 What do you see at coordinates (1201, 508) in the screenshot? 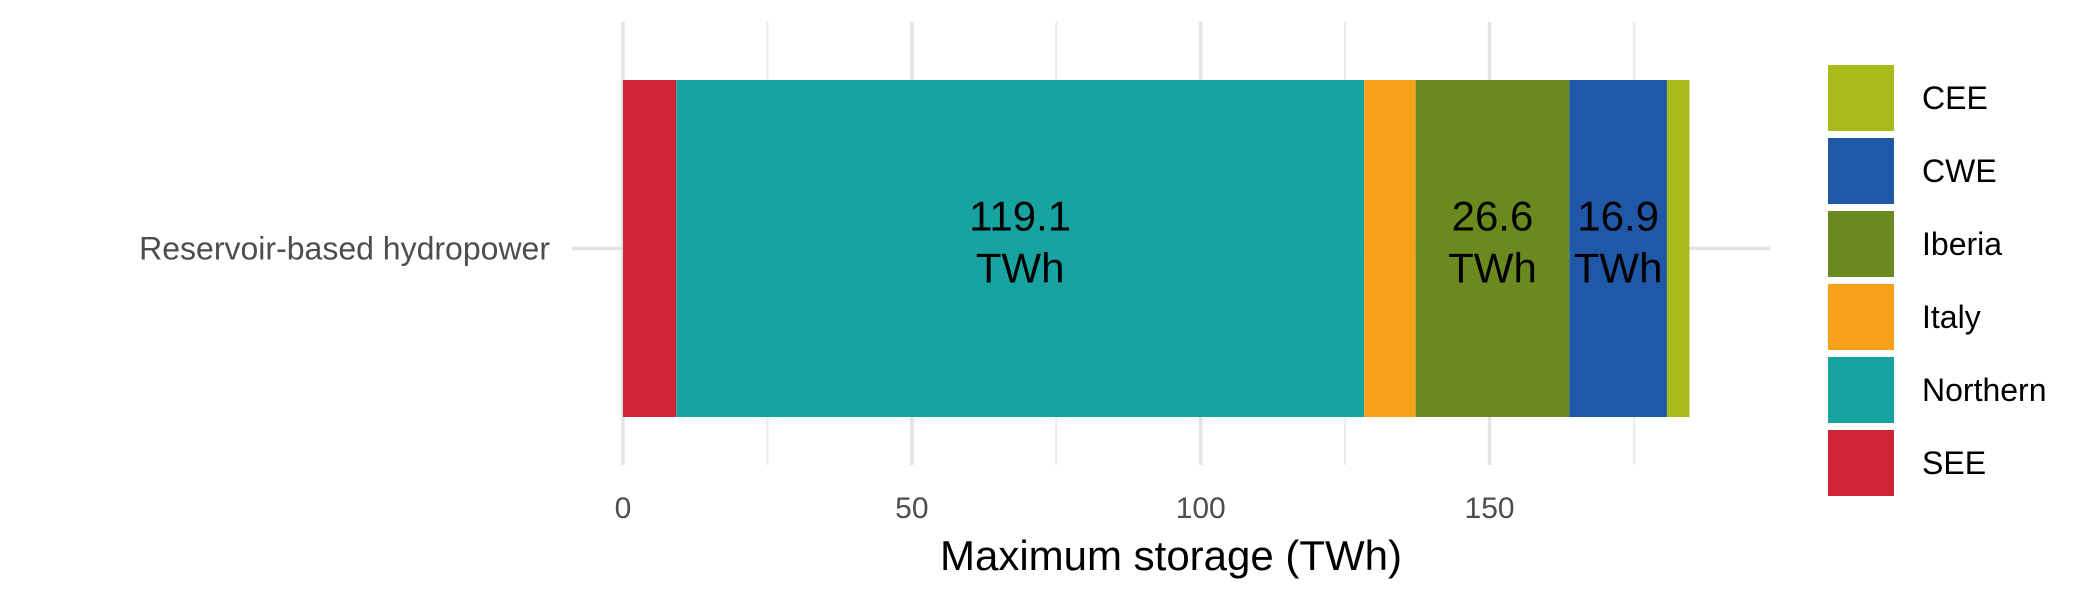
I see `x-tick-label: 100` at bounding box center [1201, 508].